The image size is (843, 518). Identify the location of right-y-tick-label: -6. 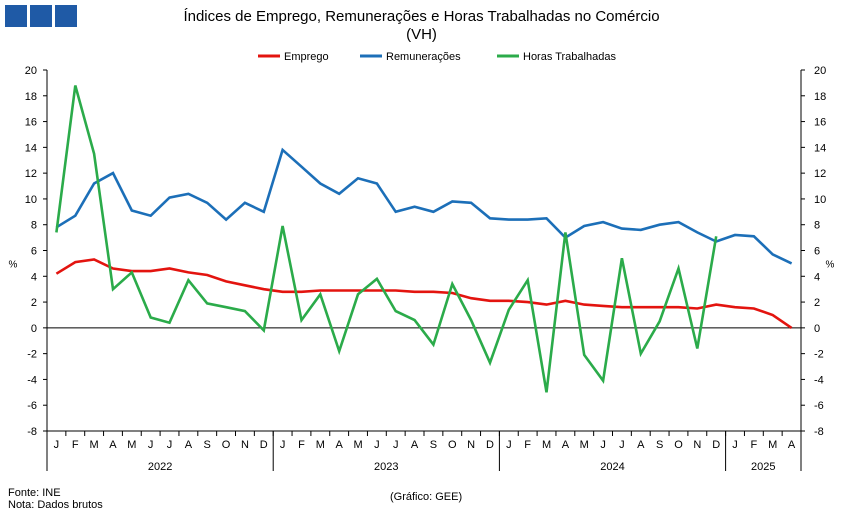
(819, 406).